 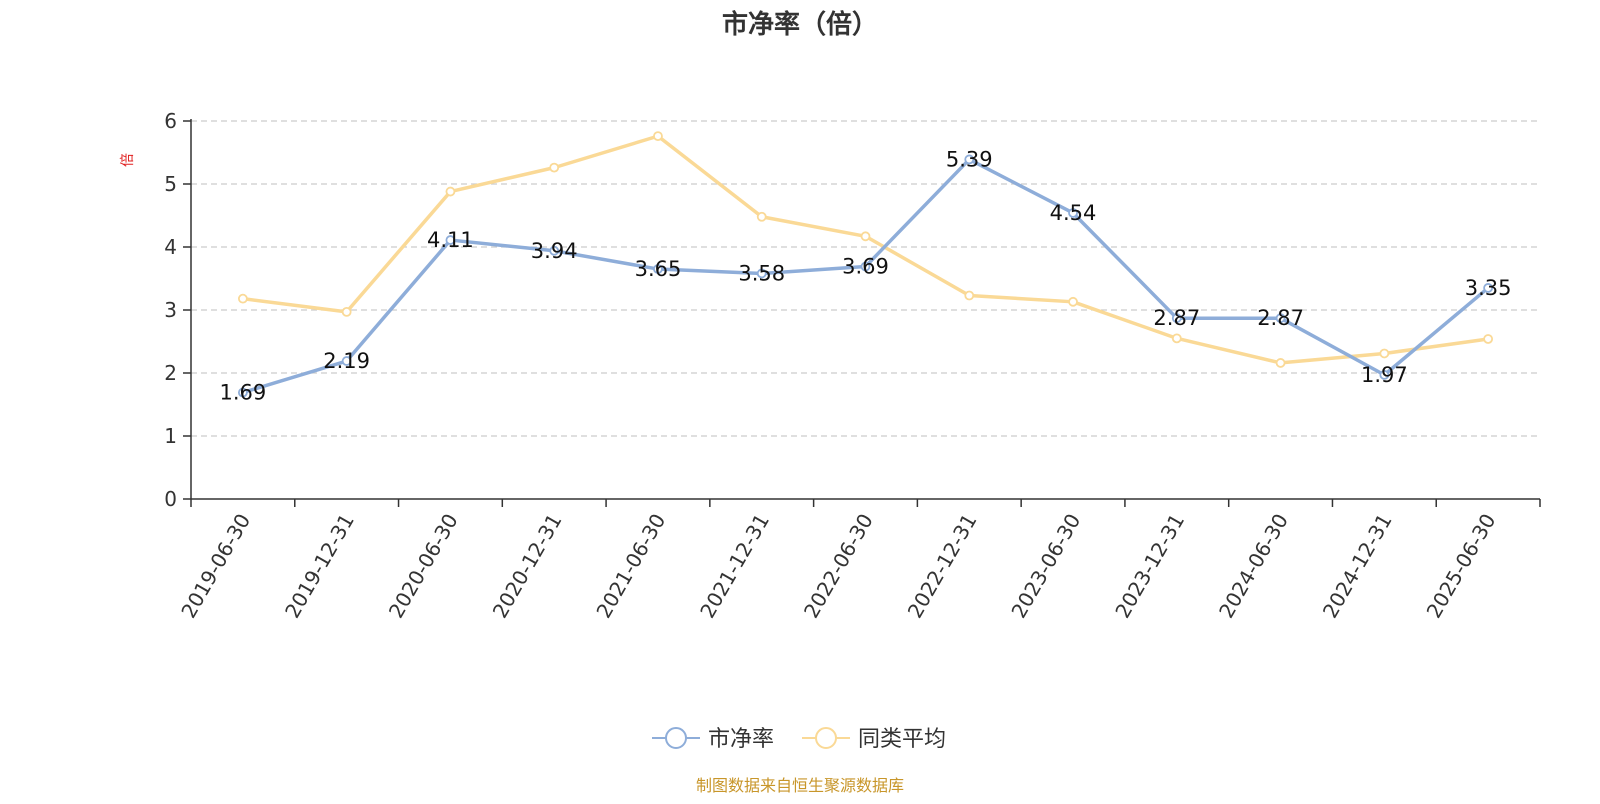 I want to click on x-tick-label: 2025-06-30, so click(x=1461, y=566).